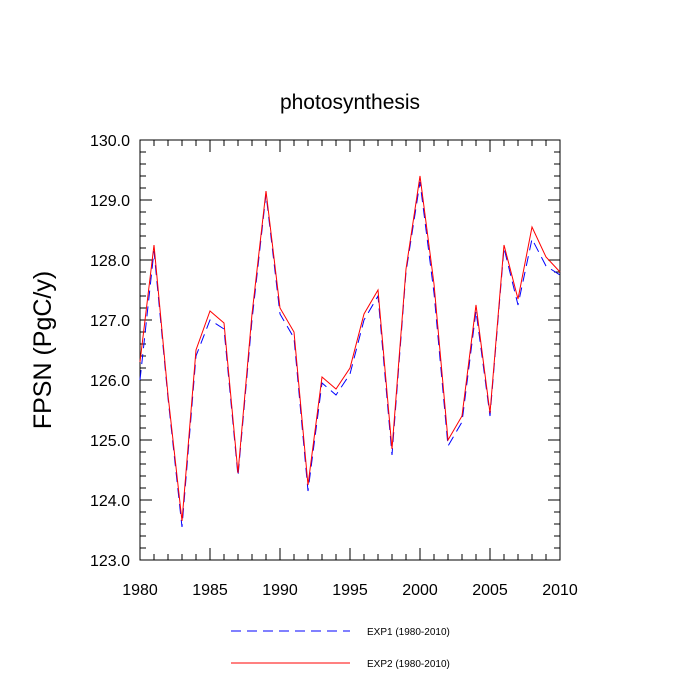 Image resolution: width=700 pixels, height=700 pixels. What do you see at coordinates (560, 590) in the screenshot?
I see `x-tick-label: 2010` at bounding box center [560, 590].